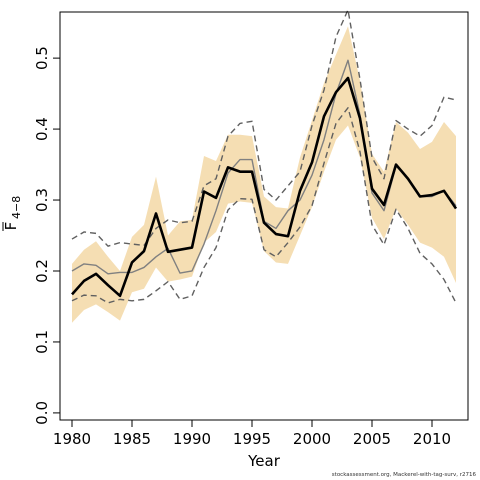 This screenshot has height=480, width=480. What do you see at coordinates (264, 461) in the screenshot?
I see `x-axis-label: Year` at bounding box center [264, 461].